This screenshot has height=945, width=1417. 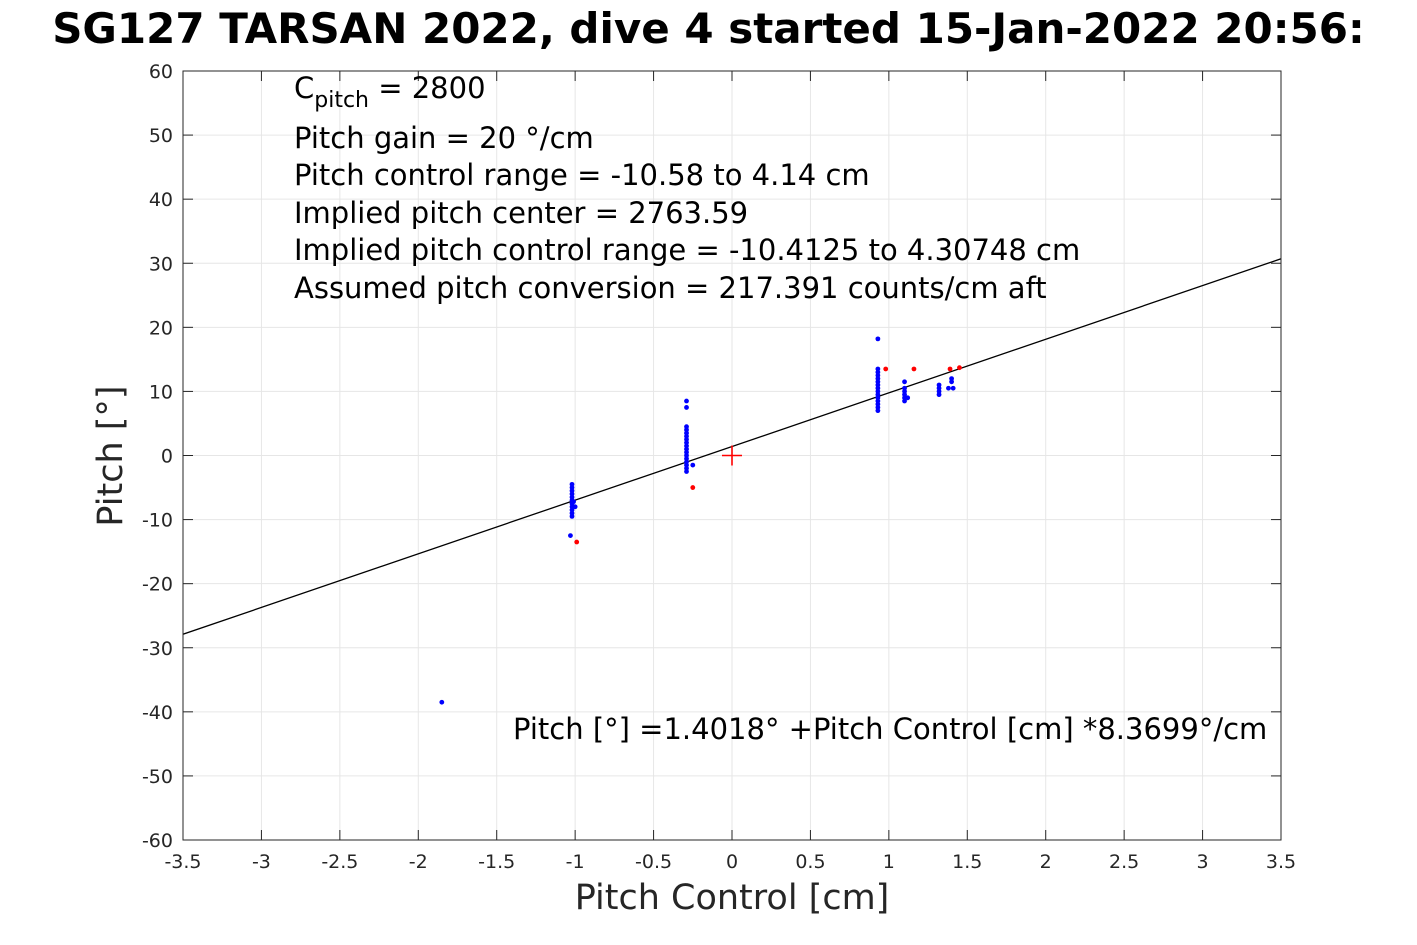 What do you see at coordinates (161, 72) in the screenshot?
I see `y-tick-label: 60` at bounding box center [161, 72].